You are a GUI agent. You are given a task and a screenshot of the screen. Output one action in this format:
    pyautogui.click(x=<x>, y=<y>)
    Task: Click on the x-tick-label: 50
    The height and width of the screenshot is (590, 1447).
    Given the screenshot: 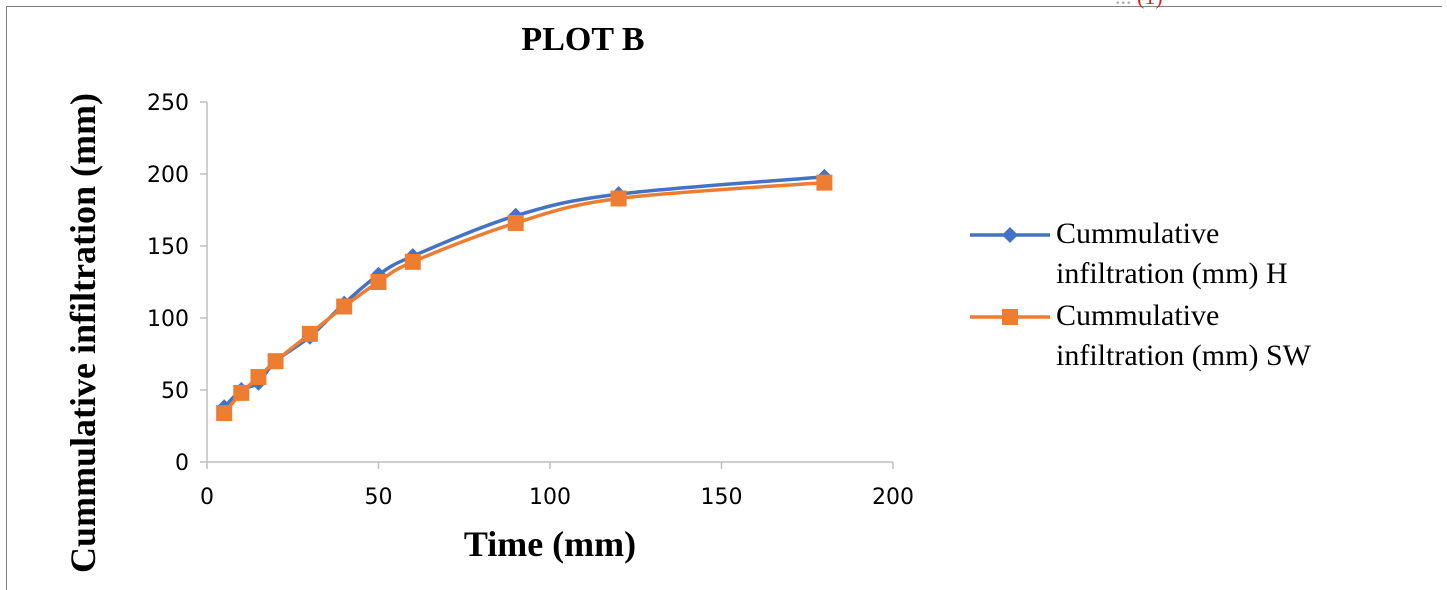 What is the action you would take?
    pyautogui.click(x=379, y=497)
    